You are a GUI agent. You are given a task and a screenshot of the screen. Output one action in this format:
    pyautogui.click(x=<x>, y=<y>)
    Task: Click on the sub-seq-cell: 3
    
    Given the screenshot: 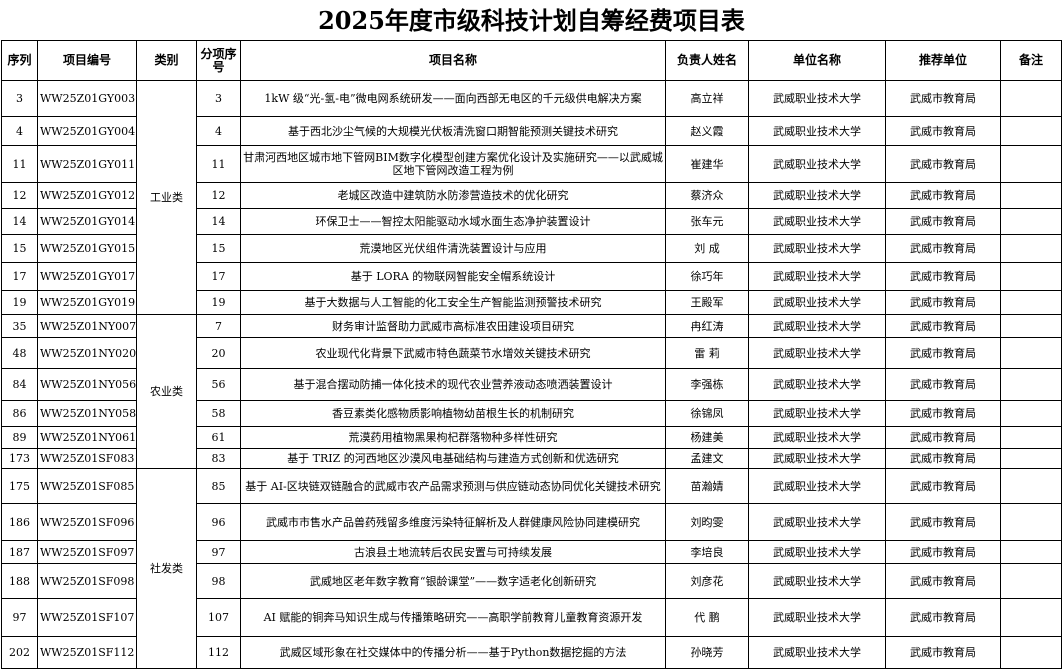 What is the action you would take?
    pyautogui.click(x=218, y=98)
    